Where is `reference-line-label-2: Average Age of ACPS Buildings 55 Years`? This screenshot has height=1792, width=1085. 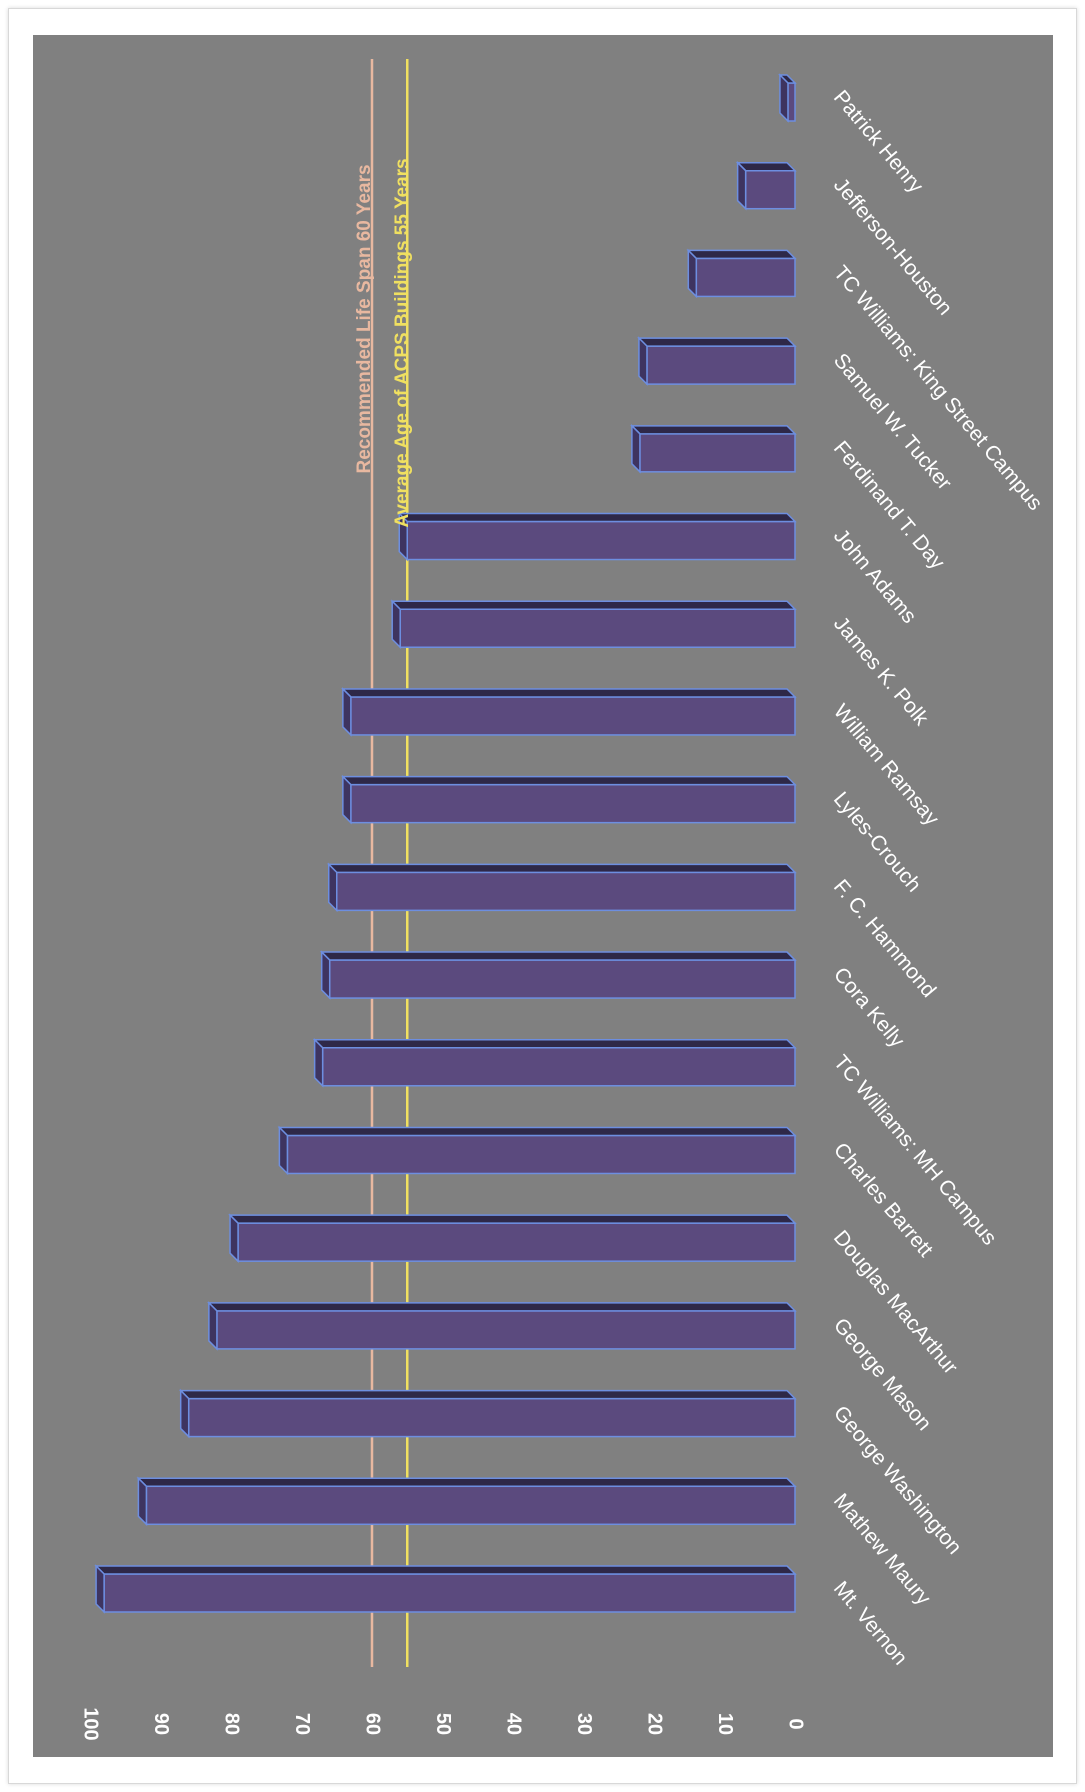 reference-line-label-2: Average Age of ACPS Buildings 55 Years is located at coordinates (402, 342).